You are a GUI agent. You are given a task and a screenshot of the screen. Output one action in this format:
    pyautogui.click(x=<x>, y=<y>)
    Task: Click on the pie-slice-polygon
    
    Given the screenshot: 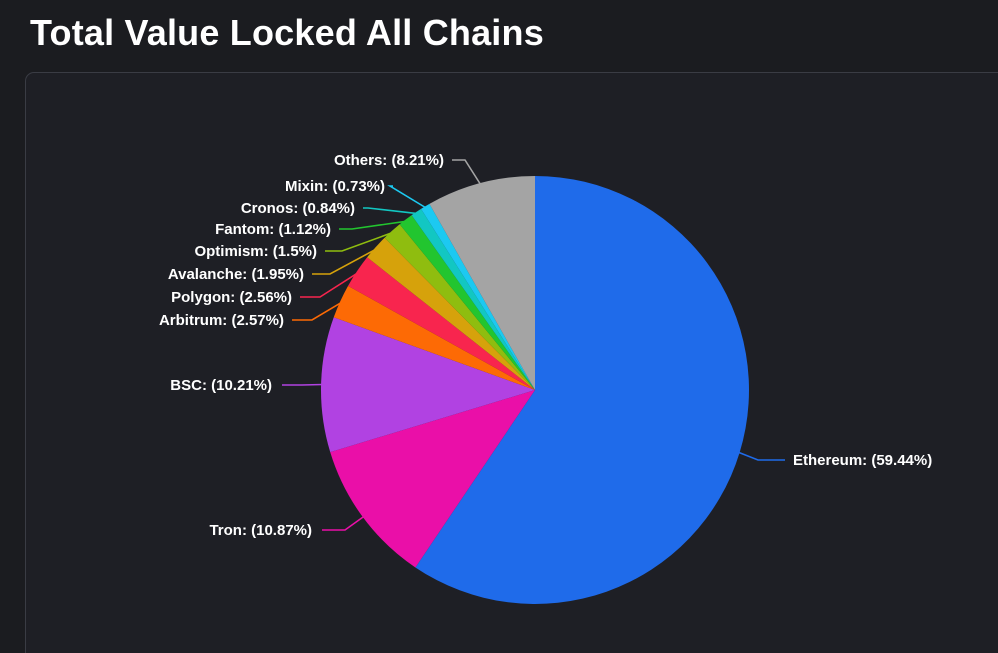 What is the action you would take?
    pyautogui.click(x=441, y=323)
    